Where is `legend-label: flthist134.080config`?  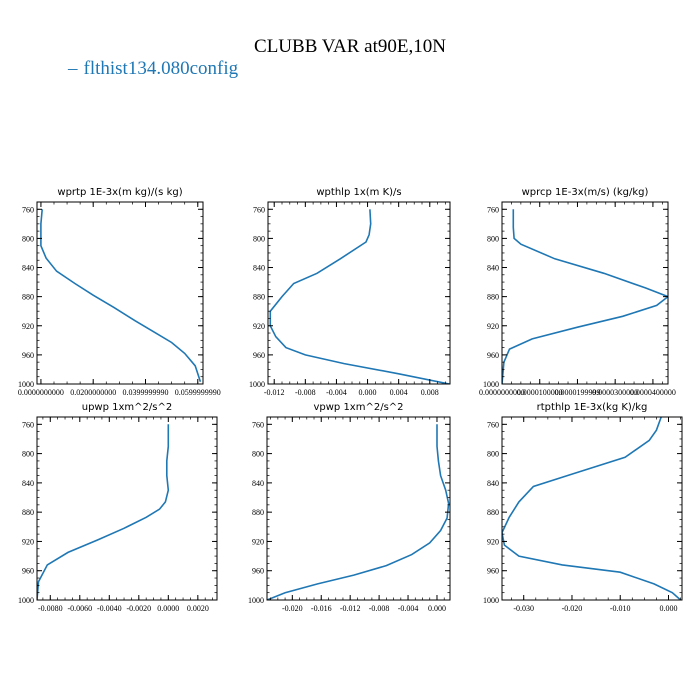
legend-label: flthist134.080config is located at coordinates (161, 68).